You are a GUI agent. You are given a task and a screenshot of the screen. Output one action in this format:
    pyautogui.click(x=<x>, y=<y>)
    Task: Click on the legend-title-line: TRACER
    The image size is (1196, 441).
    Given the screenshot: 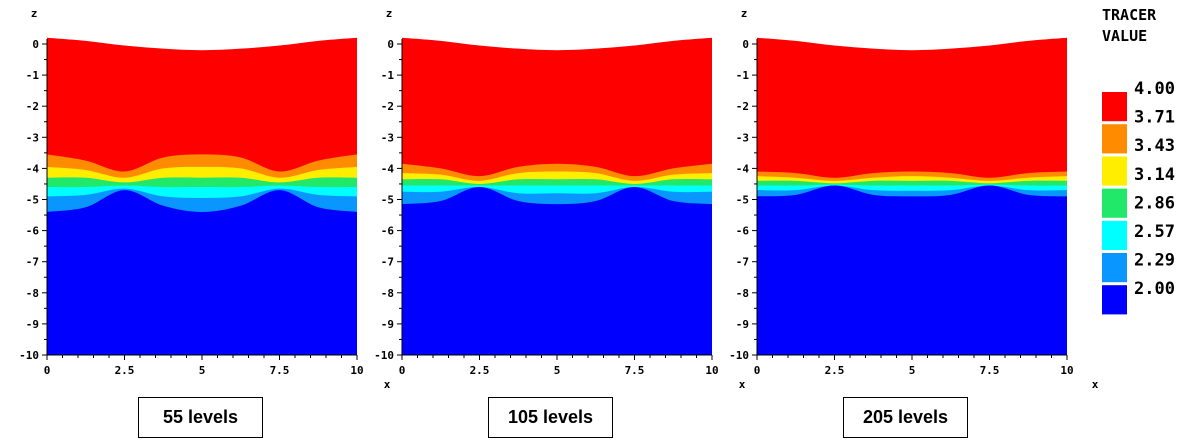 What is the action you would take?
    pyautogui.click(x=1129, y=15)
    